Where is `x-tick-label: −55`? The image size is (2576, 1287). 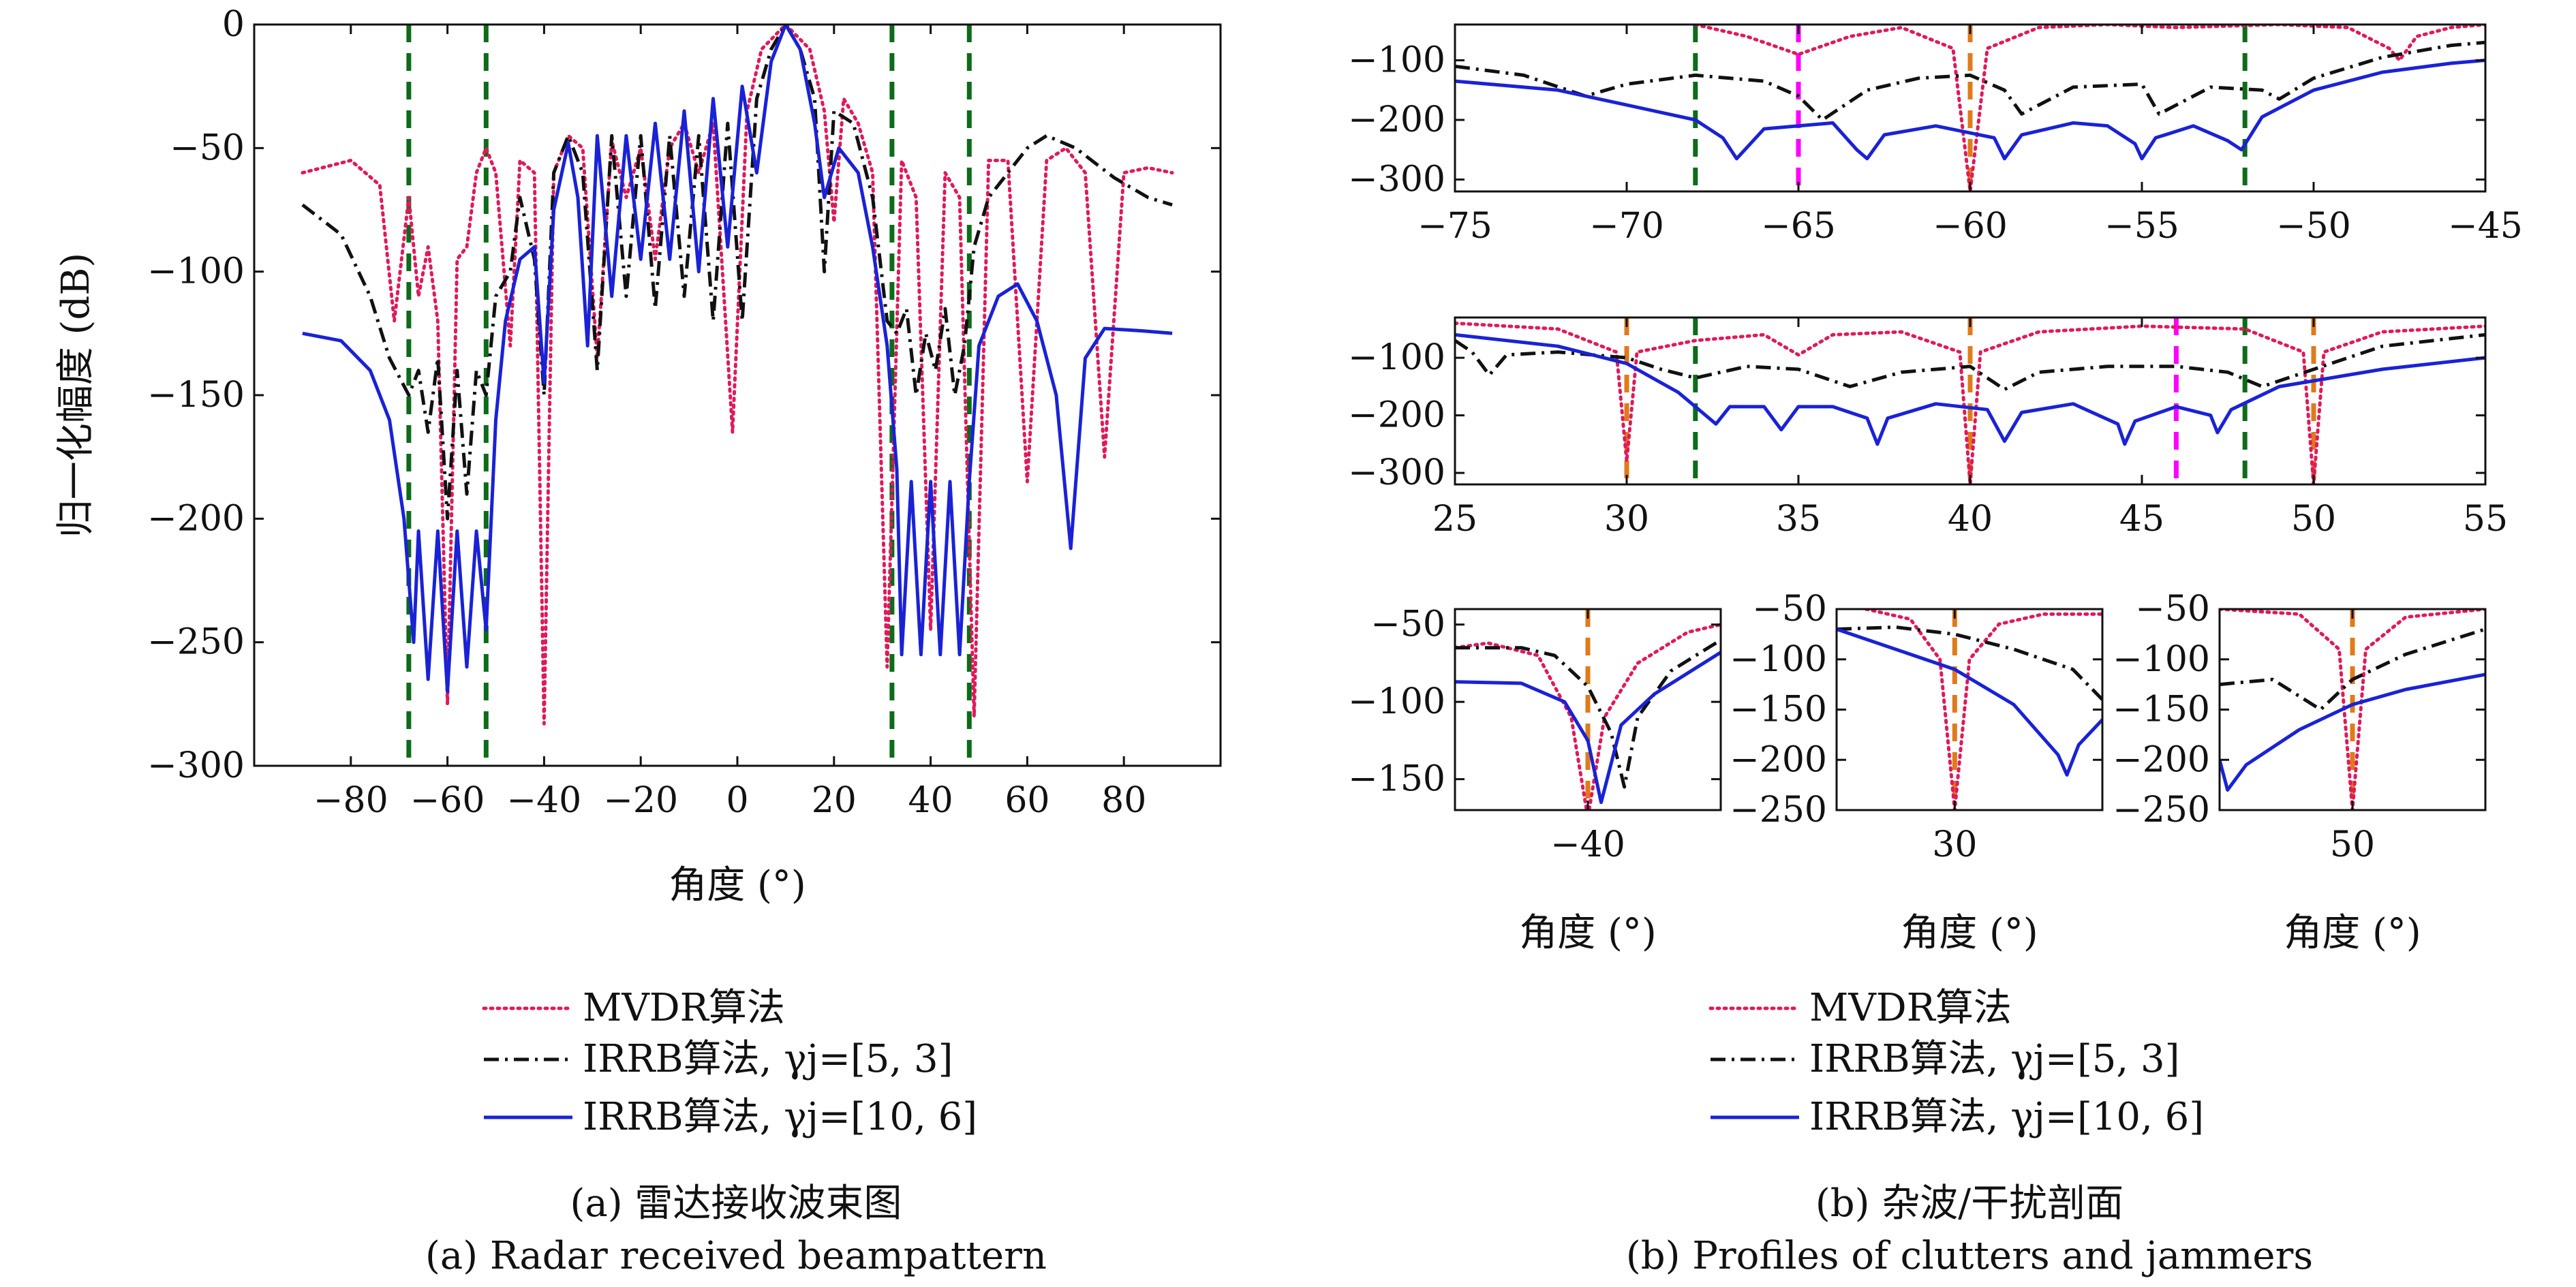 x-tick-label: −55 is located at coordinates (2141, 226).